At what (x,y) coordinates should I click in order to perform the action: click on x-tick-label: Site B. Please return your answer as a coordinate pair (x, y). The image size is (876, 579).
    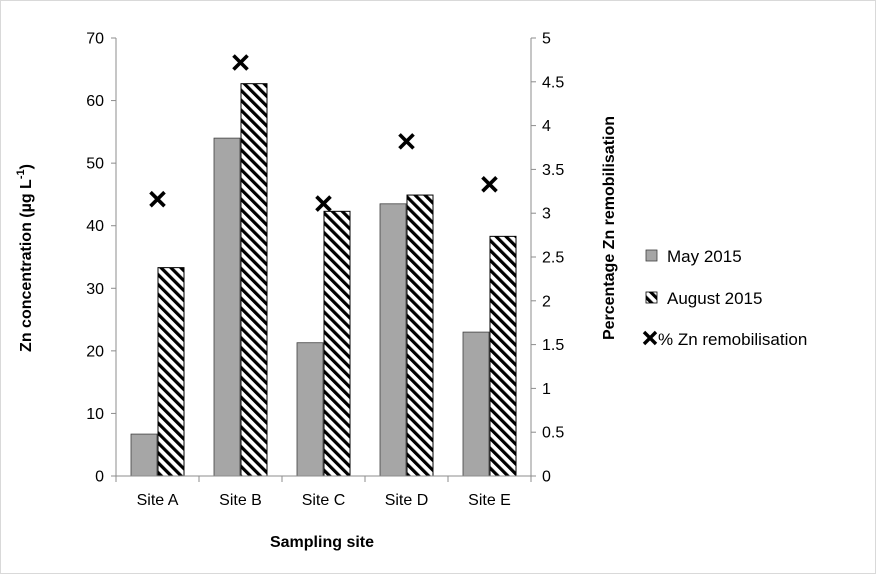
    Looking at the image, I should click on (240, 500).